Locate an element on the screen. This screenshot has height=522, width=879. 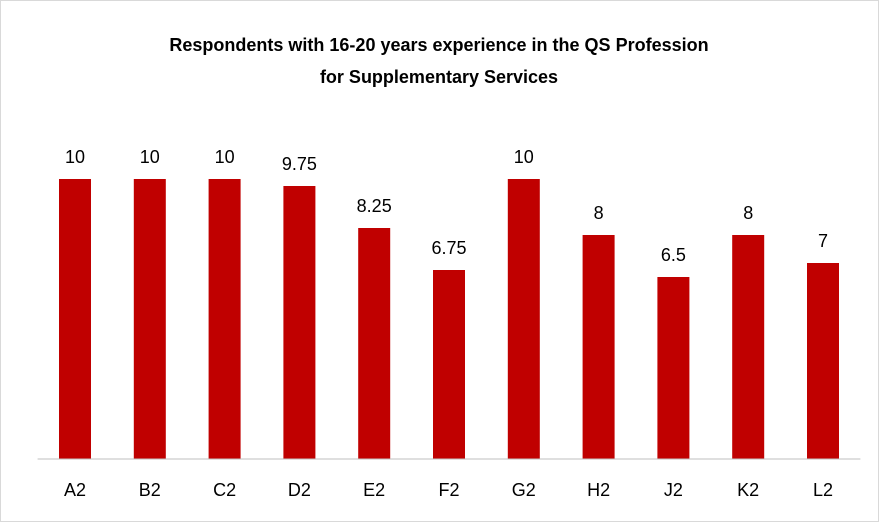
value-label: 6.5 is located at coordinates (673, 255).